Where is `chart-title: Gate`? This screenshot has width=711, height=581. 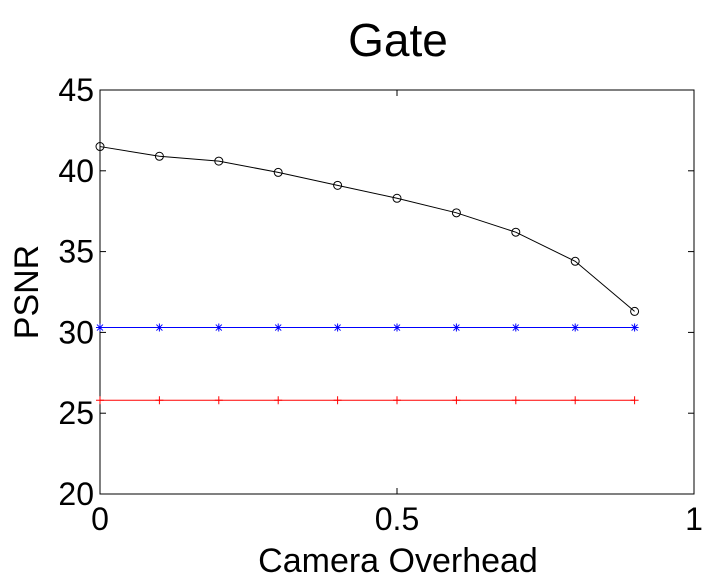
chart-title: Gate is located at coordinates (398, 40).